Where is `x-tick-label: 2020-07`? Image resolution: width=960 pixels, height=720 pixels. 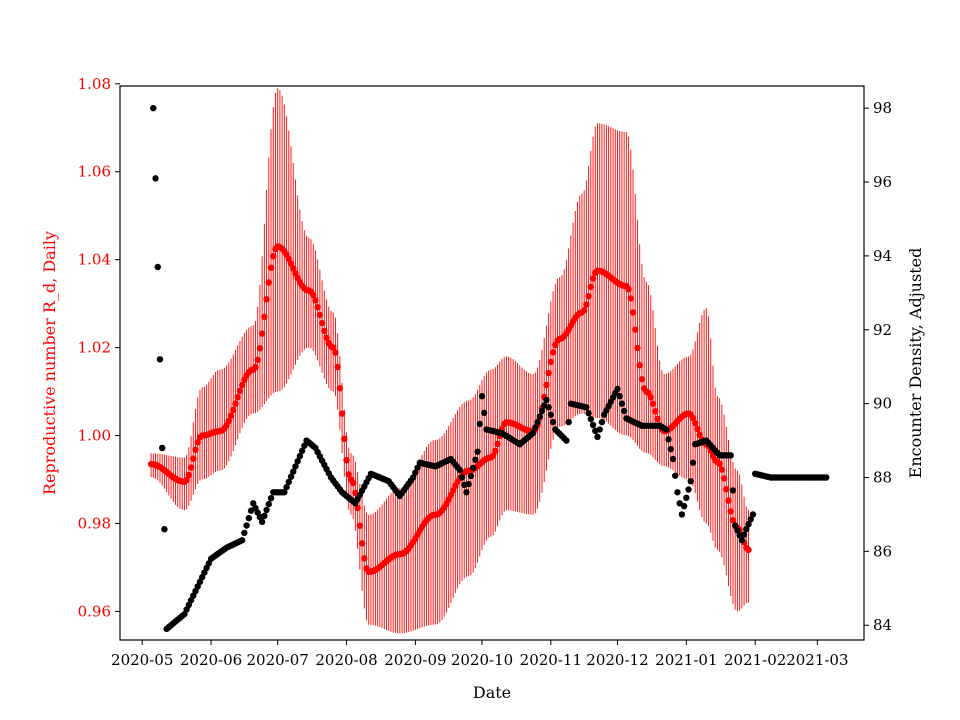
x-tick-label: 2020-07 is located at coordinates (278, 660).